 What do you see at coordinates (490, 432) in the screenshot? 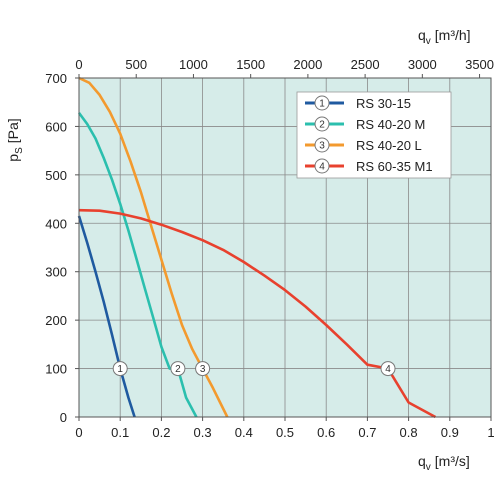
I see `x-tick-label: 1` at bounding box center [490, 432].